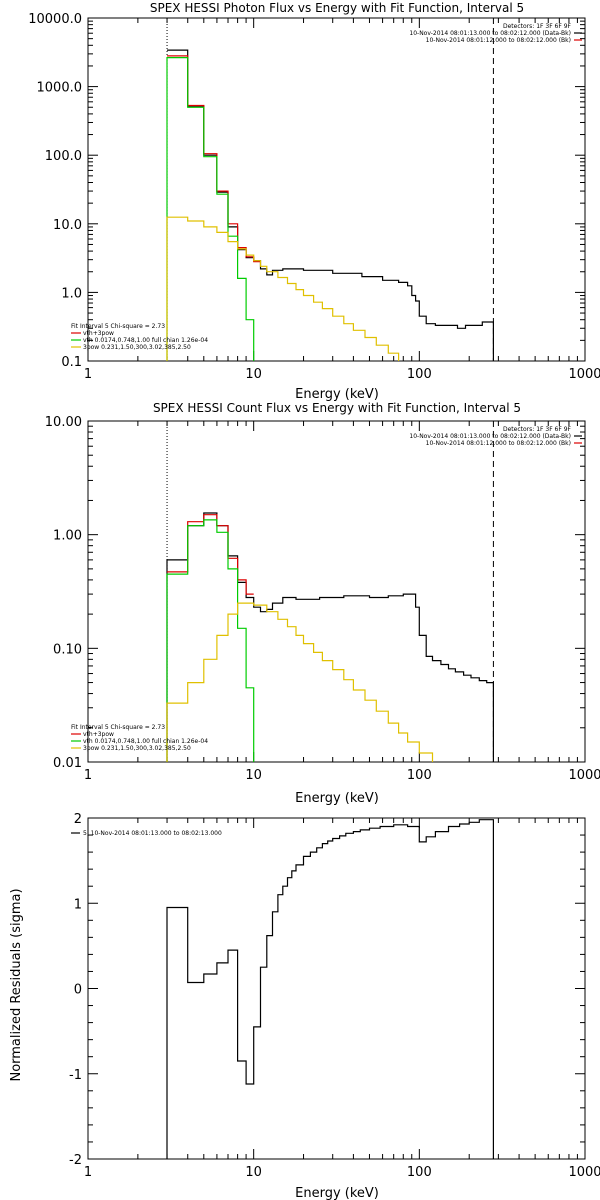 Image resolution: width=600 pixels, height=1200 pixels. I want to click on photon-flux-y-tick-label: 100.0, so click(63, 156).